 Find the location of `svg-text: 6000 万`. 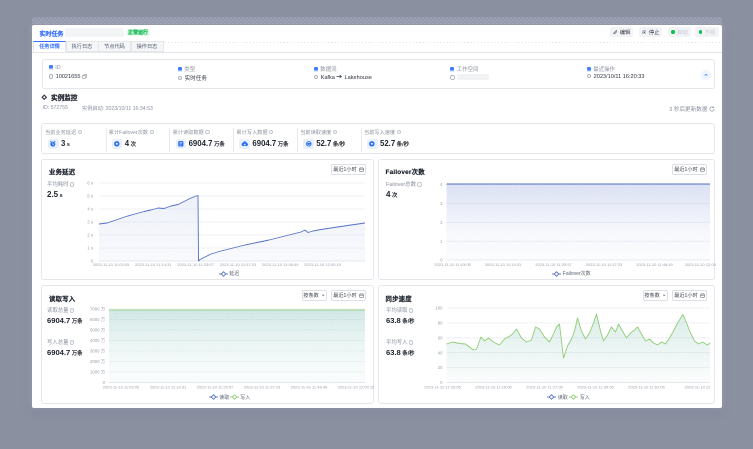

svg-text: 6000 万 is located at coordinates (98, 320).